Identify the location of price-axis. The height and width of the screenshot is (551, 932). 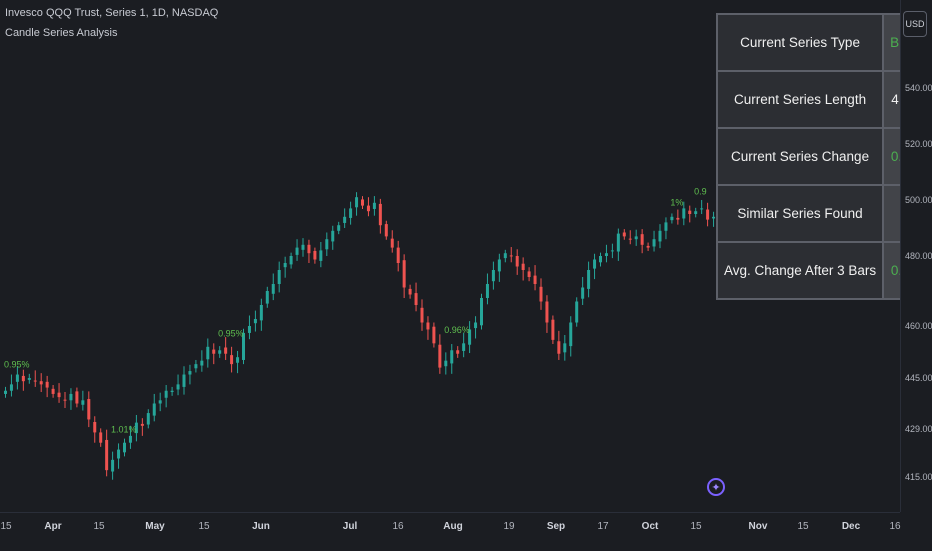
(916, 256).